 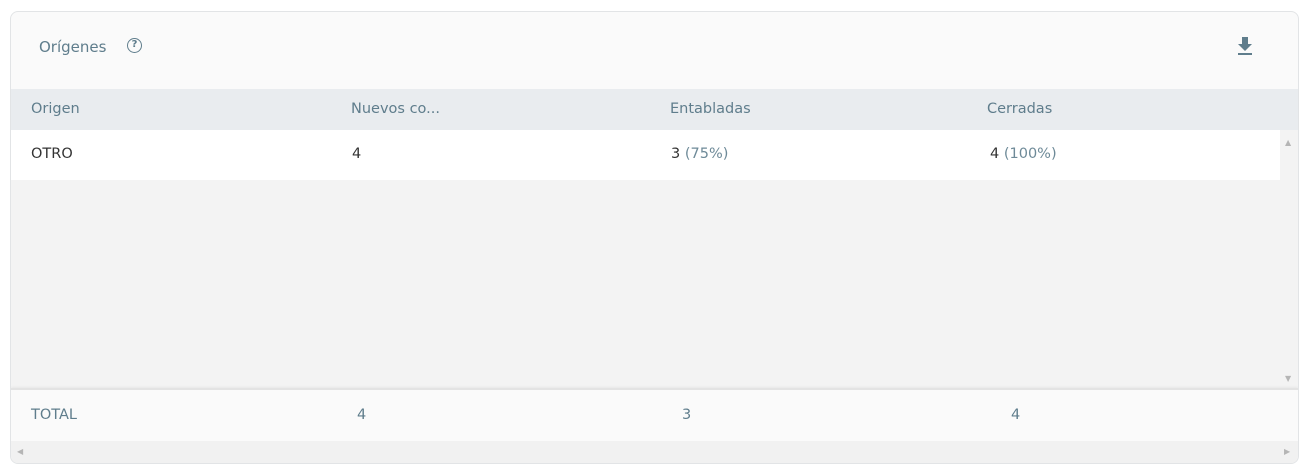 I want to click on table-row: OTRO 4 3 (75%) 4 (100%), so click(x=645, y=155).